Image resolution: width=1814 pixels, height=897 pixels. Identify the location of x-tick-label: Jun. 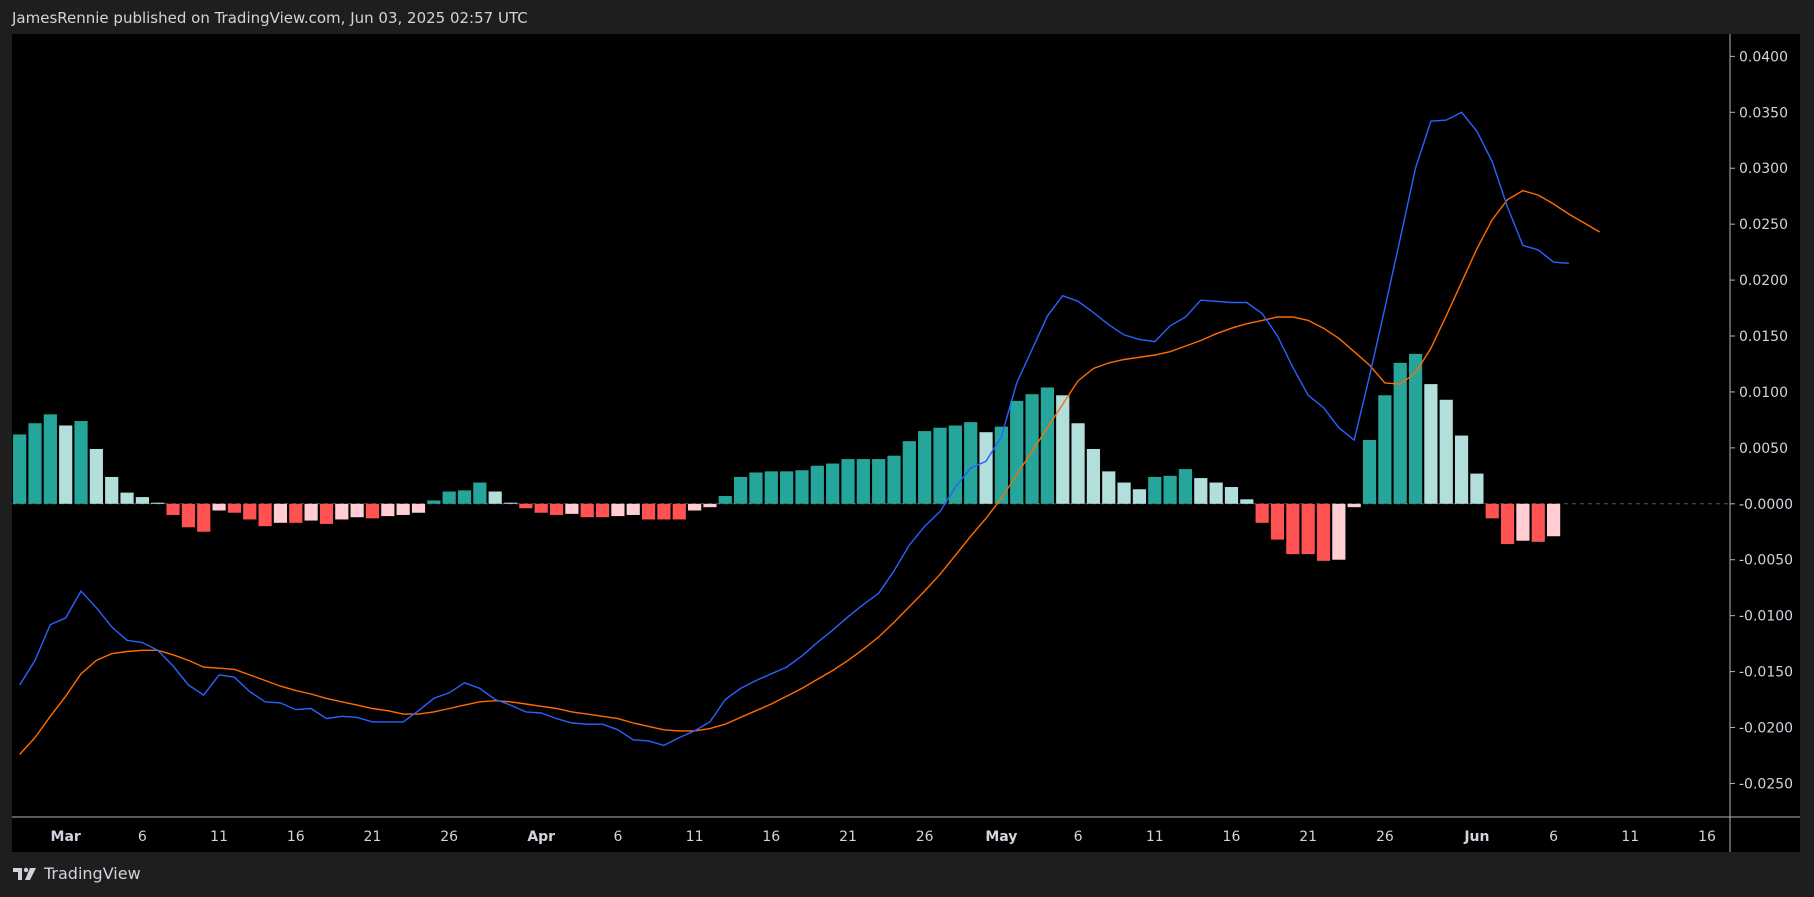
(1476, 837).